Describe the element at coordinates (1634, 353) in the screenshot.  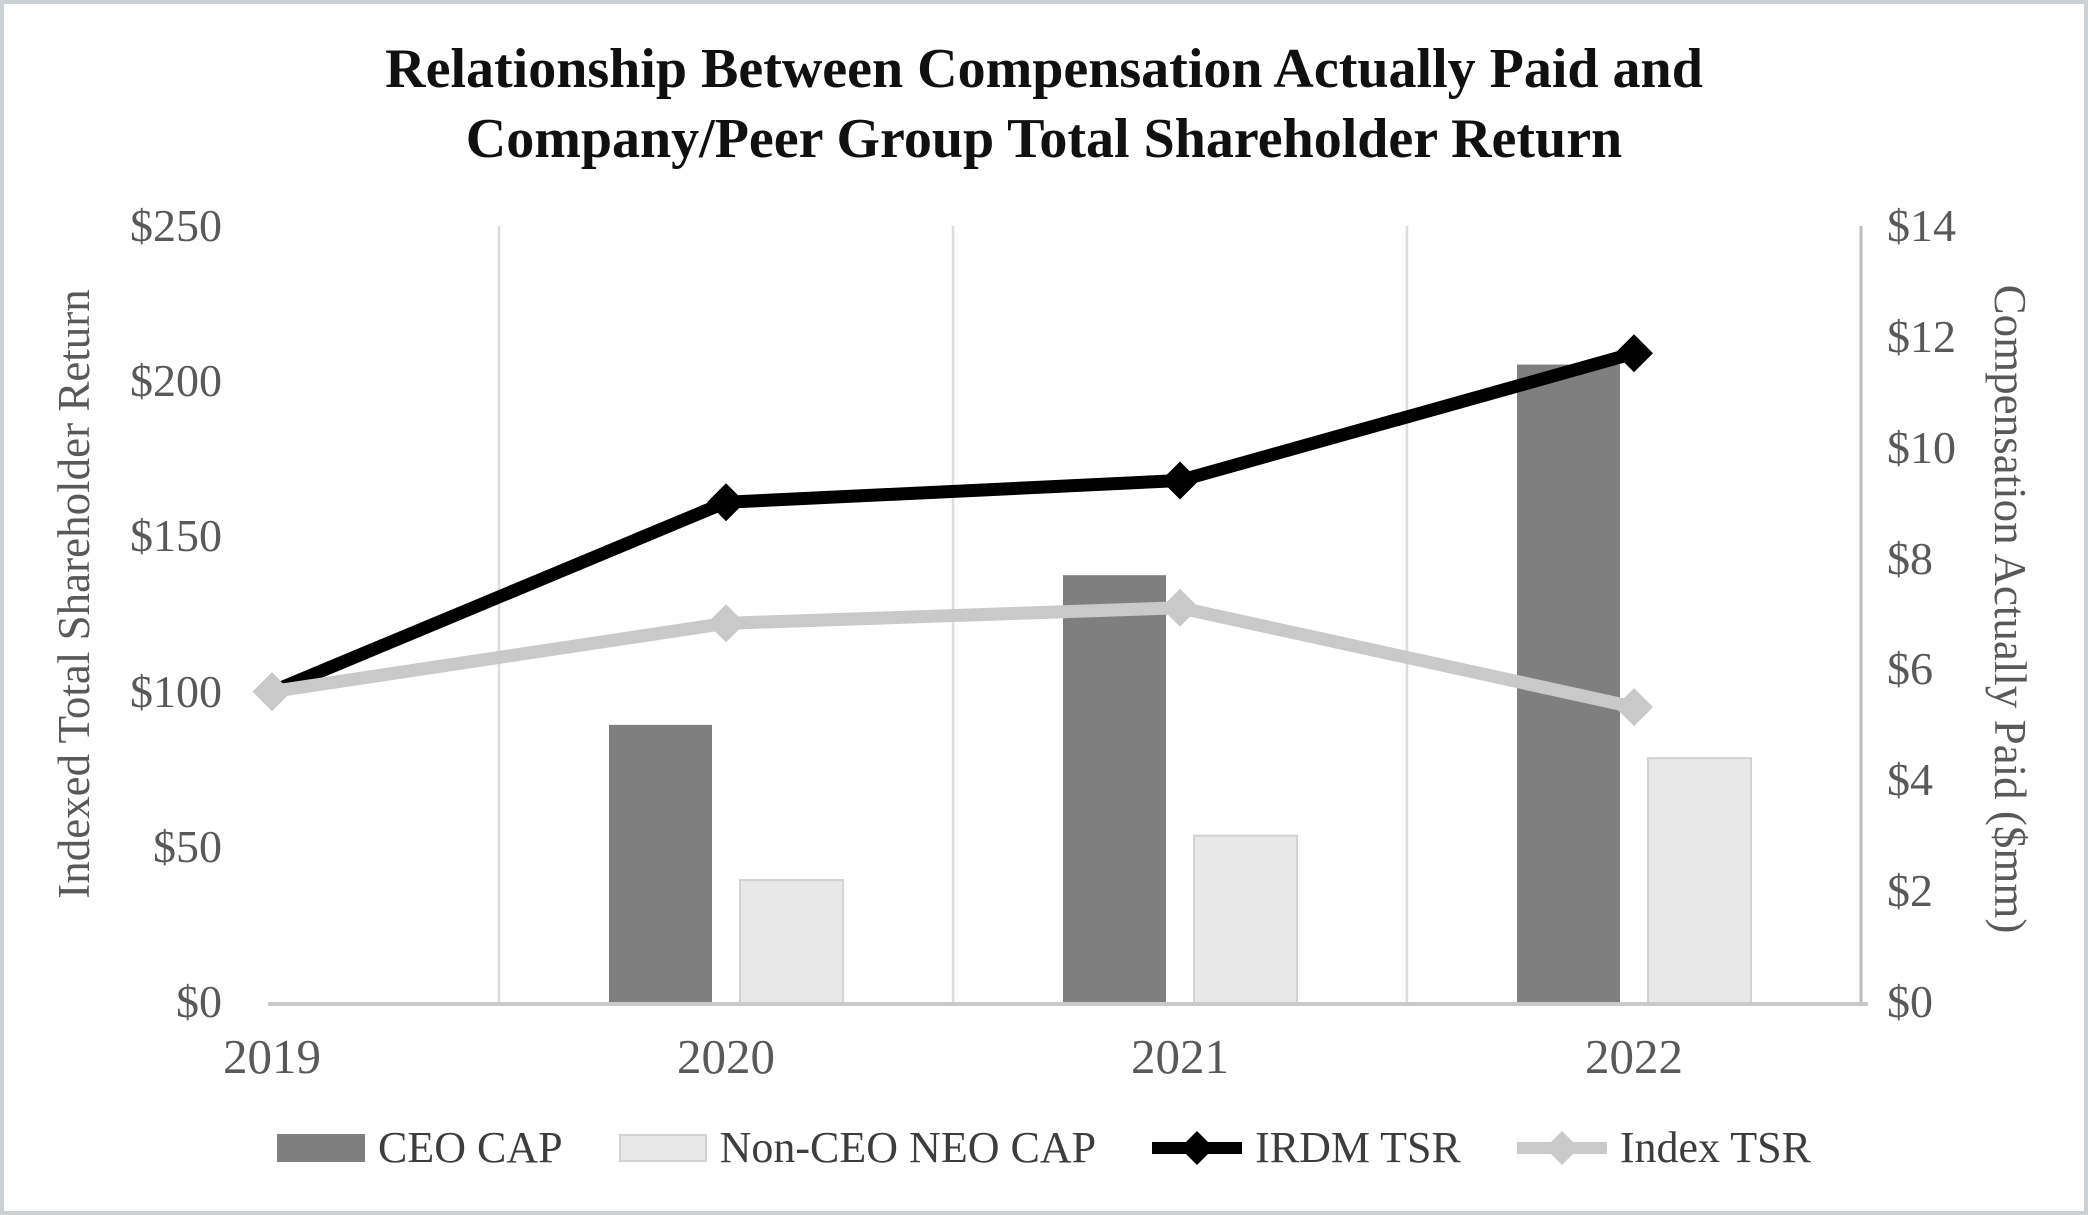
I see `irdm-tsr-marker-2022` at that location.